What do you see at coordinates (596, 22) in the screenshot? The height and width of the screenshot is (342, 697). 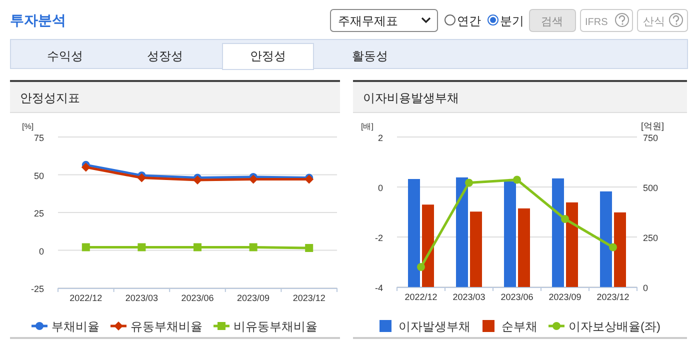 I see `text: IFRS` at bounding box center [596, 22].